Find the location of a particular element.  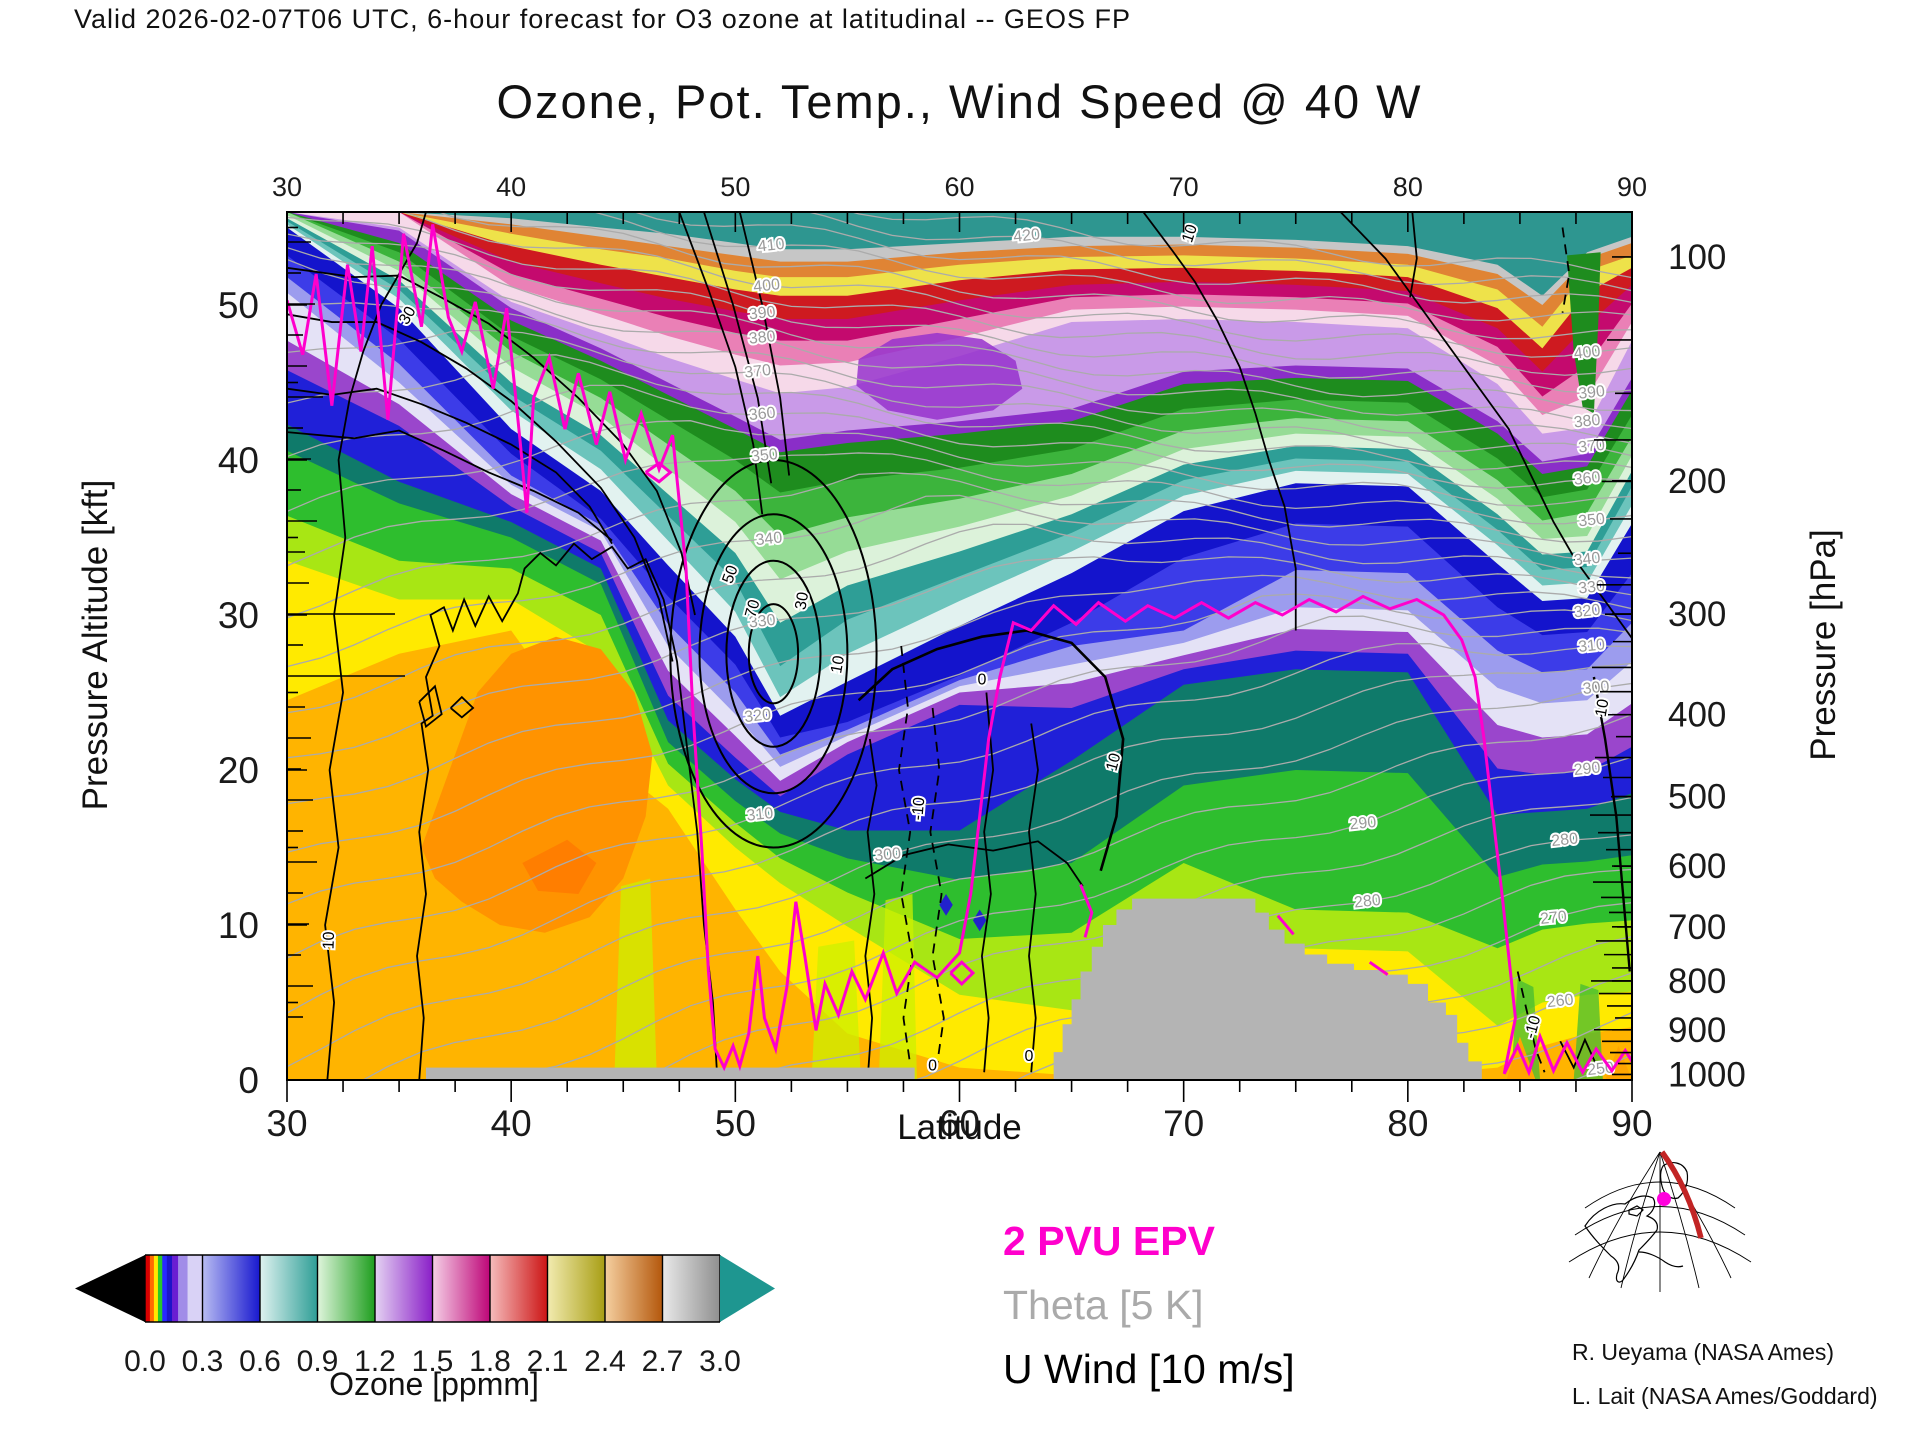

colorbar-tick-label: 2.1 is located at coordinates (548, 1361).